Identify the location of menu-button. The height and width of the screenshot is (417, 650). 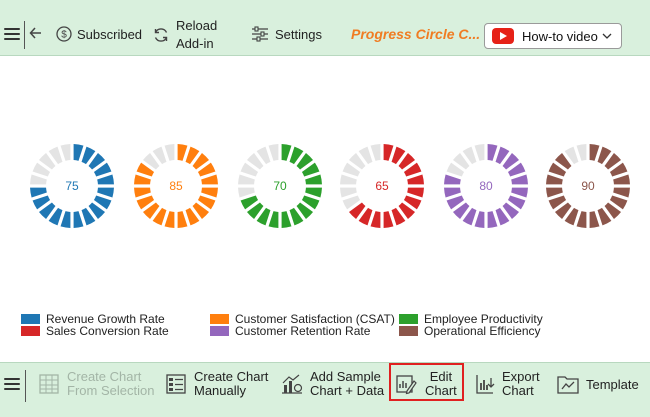
(12, 34).